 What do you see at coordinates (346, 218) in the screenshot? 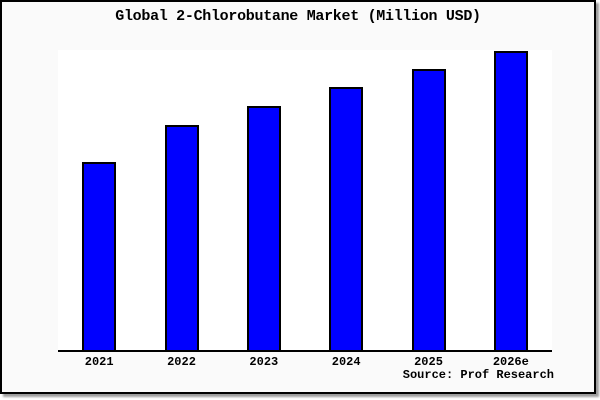
I see `bar-2024` at bounding box center [346, 218].